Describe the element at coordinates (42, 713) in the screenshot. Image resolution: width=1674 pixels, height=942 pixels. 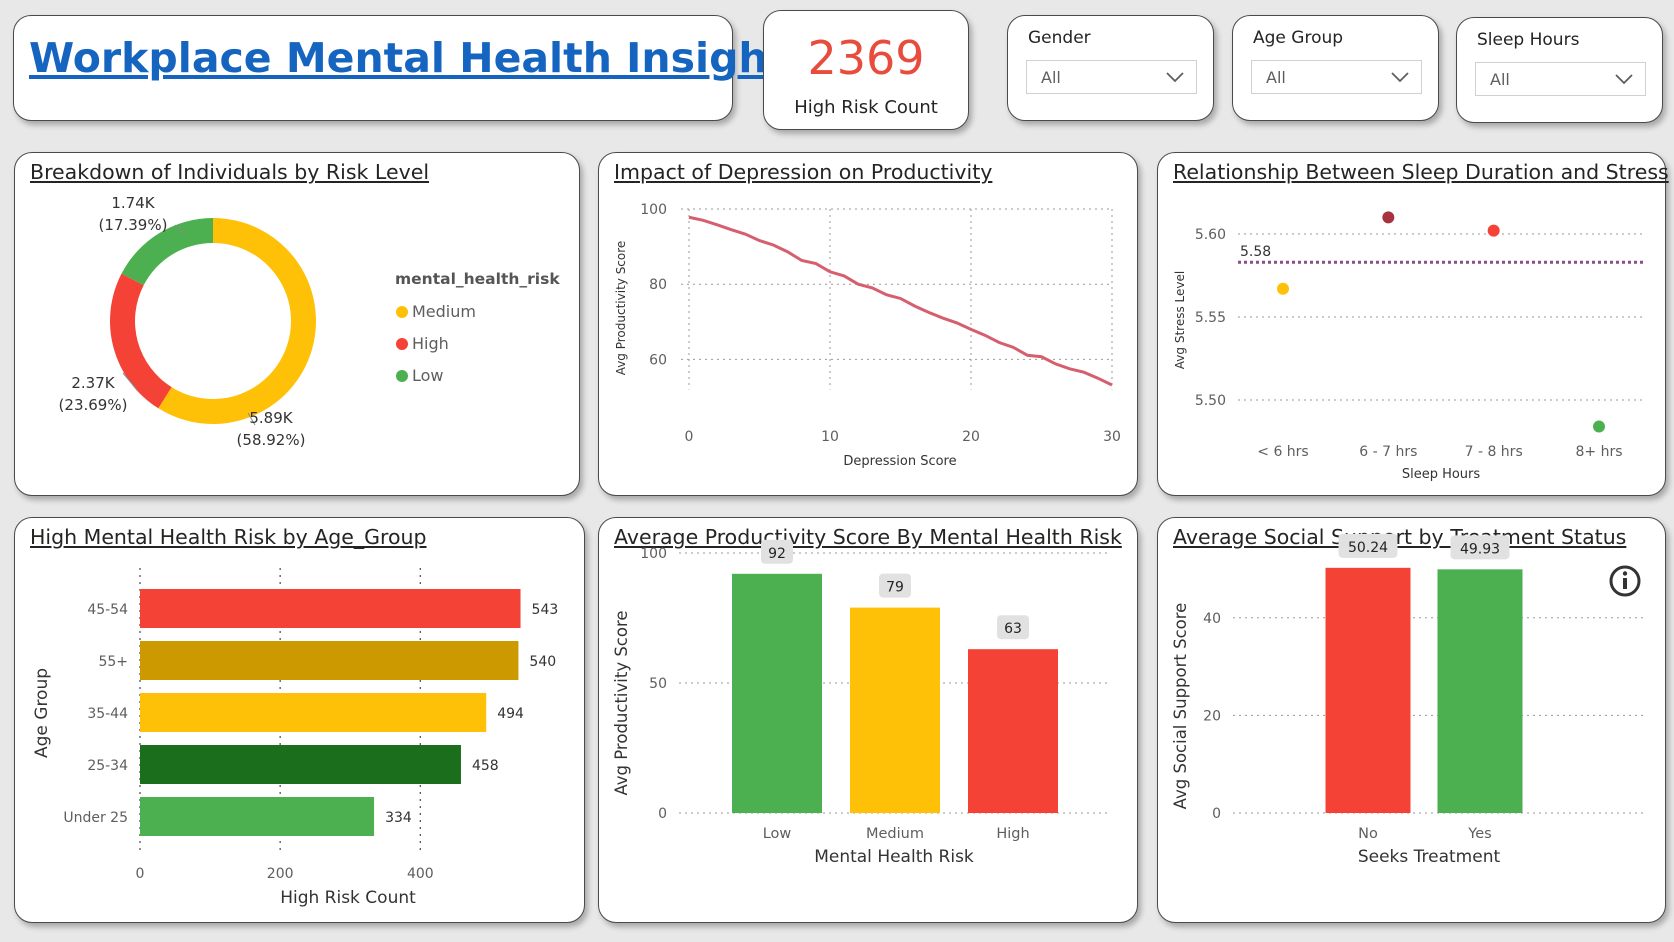
I see `y-axis-title: Age Group` at that location.